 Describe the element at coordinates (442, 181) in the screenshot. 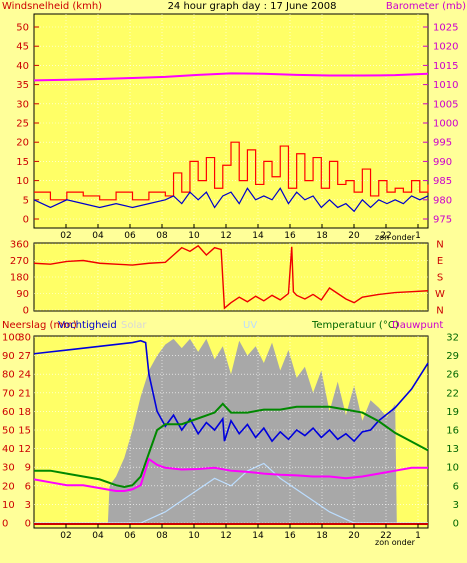

I see `barometer-tick-label: 985` at that location.